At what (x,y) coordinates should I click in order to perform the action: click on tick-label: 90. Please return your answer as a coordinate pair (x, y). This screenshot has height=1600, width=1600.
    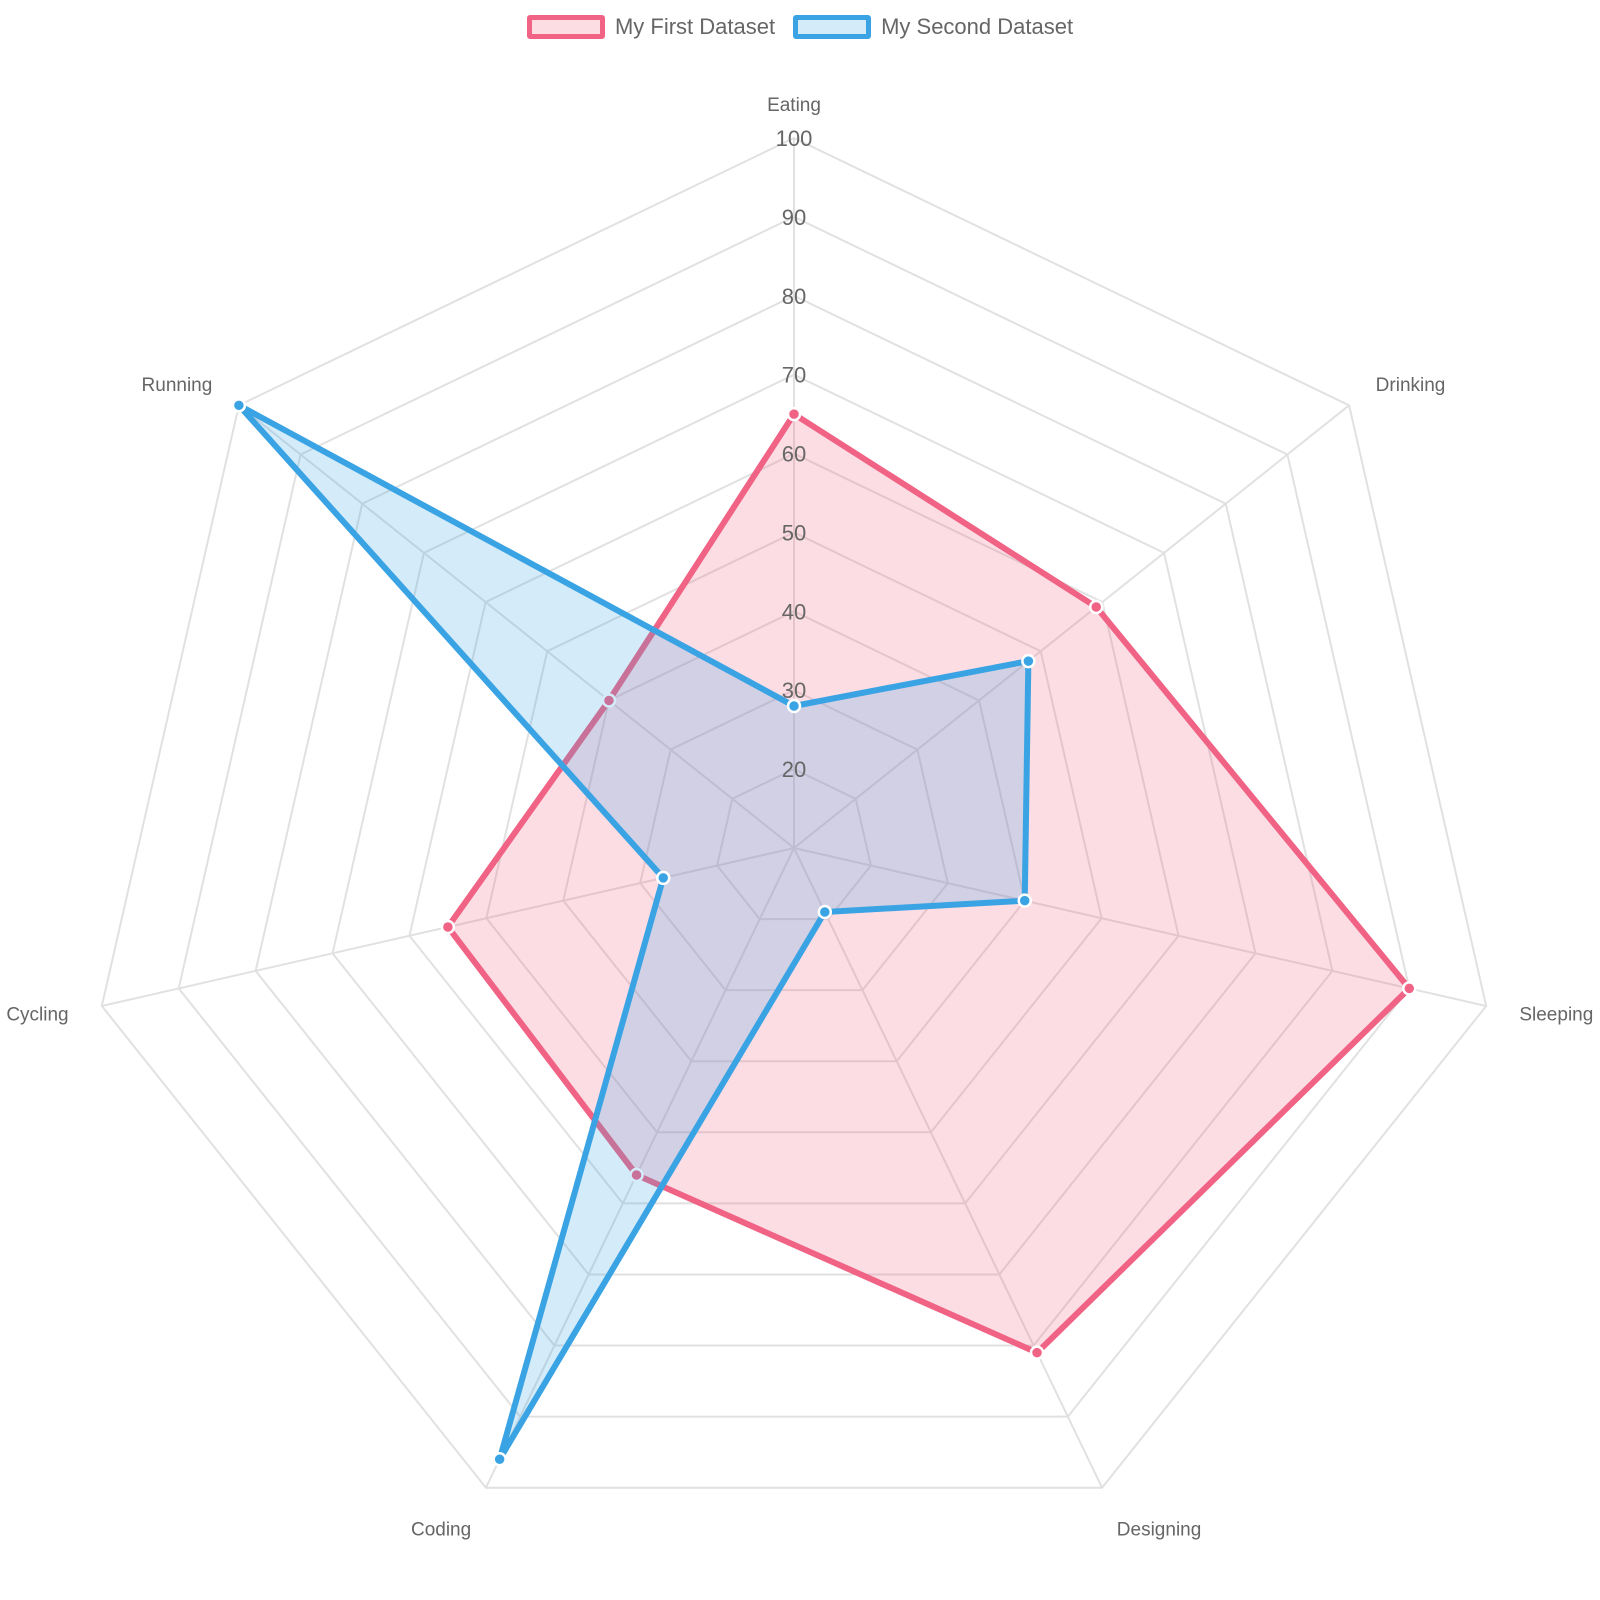
    Looking at the image, I should click on (794, 217).